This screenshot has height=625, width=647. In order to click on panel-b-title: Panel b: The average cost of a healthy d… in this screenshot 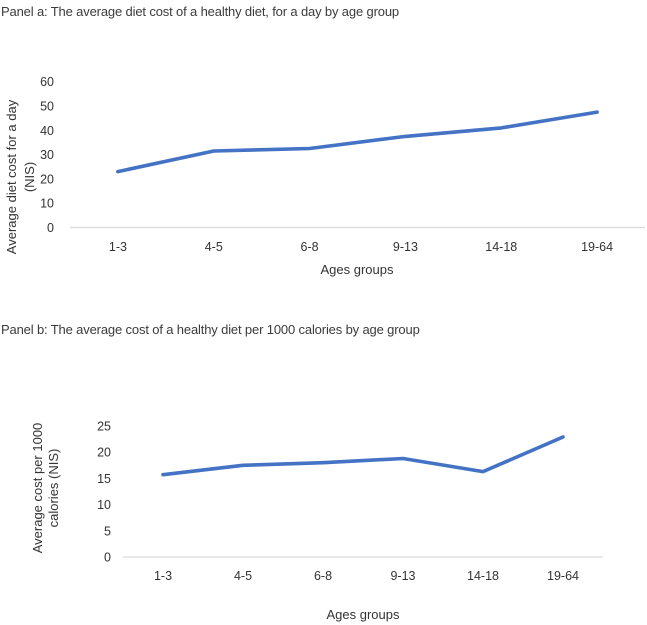, I will do `click(210, 329)`.